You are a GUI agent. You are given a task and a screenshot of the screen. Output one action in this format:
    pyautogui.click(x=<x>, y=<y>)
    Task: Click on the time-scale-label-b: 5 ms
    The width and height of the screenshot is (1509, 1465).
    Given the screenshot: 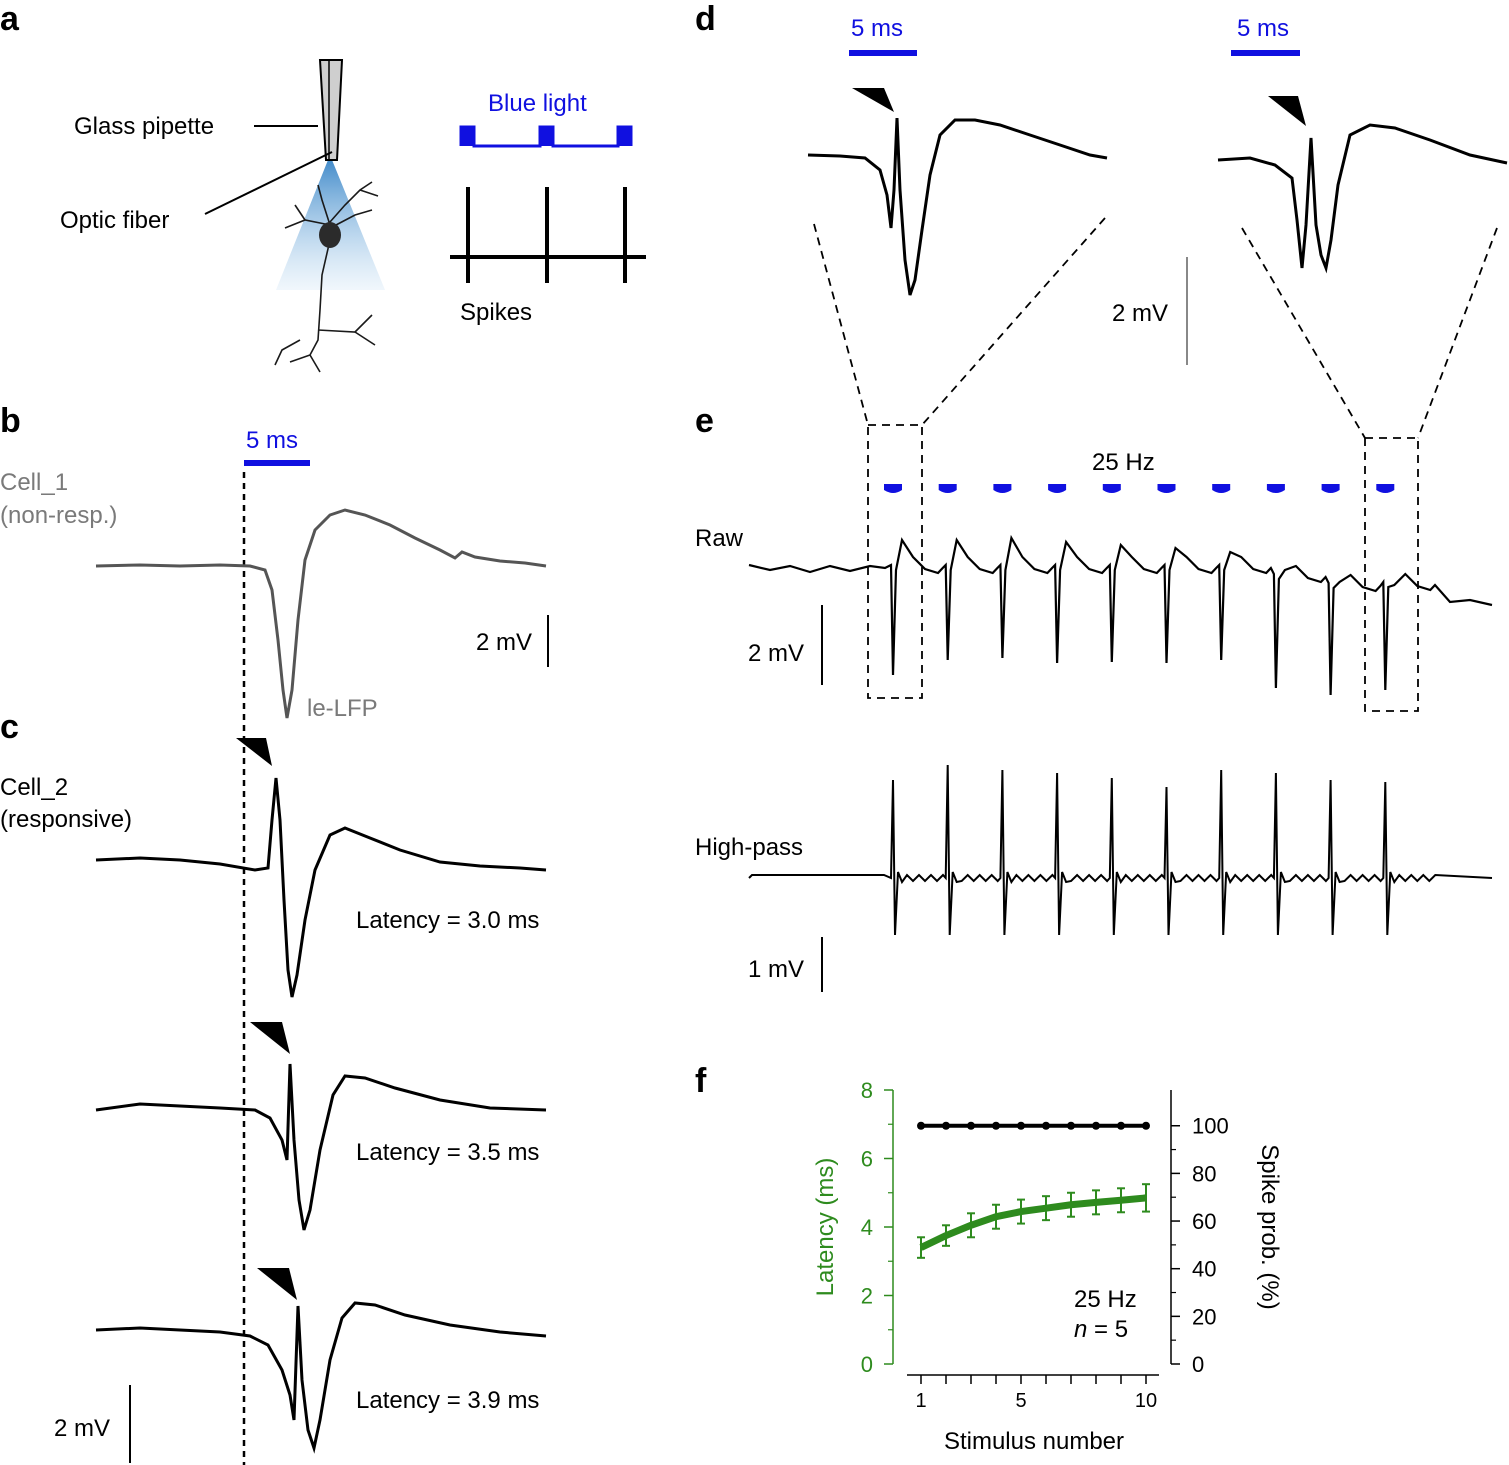 What is the action you would take?
    pyautogui.click(x=272, y=440)
    